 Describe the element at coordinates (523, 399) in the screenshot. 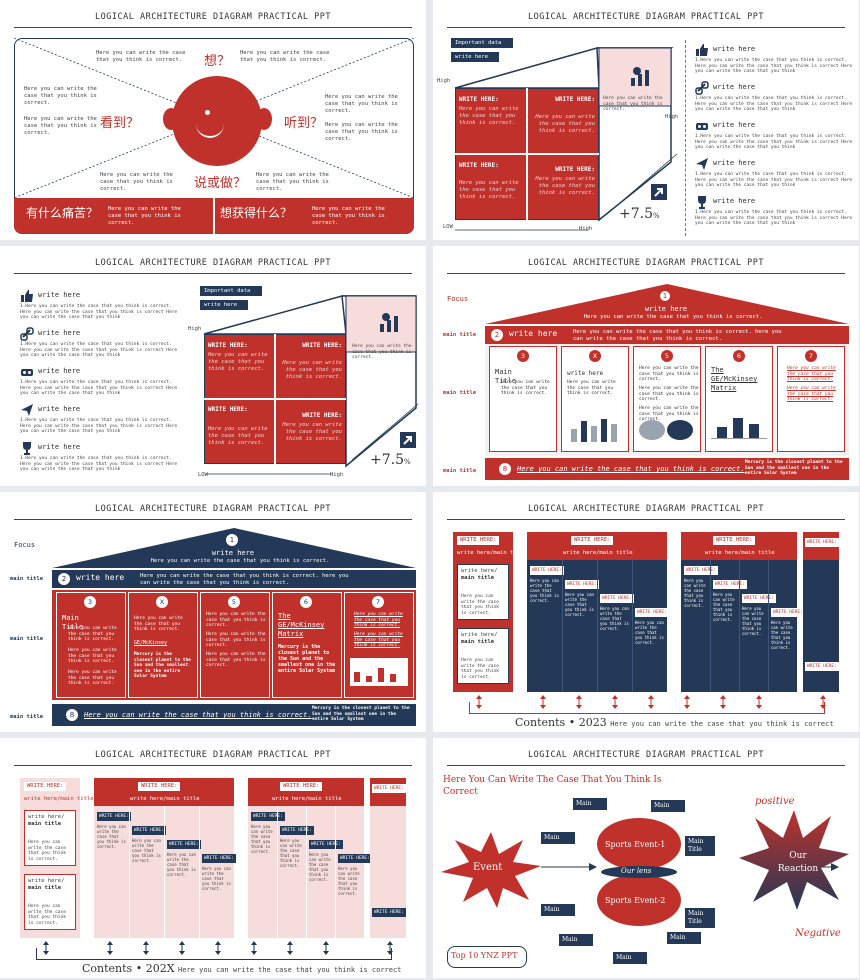

I see `pillar` at that location.